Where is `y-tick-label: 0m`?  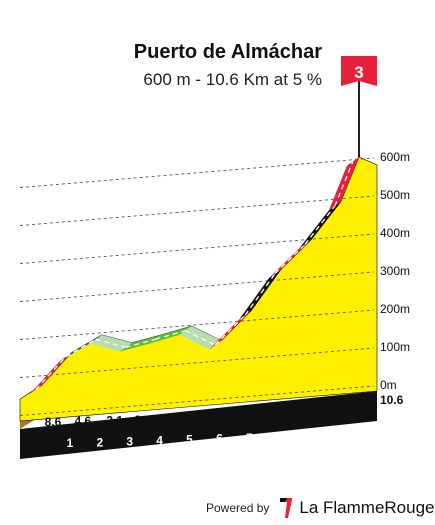 y-tick-label: 0m is located at coordinates (388, 385).